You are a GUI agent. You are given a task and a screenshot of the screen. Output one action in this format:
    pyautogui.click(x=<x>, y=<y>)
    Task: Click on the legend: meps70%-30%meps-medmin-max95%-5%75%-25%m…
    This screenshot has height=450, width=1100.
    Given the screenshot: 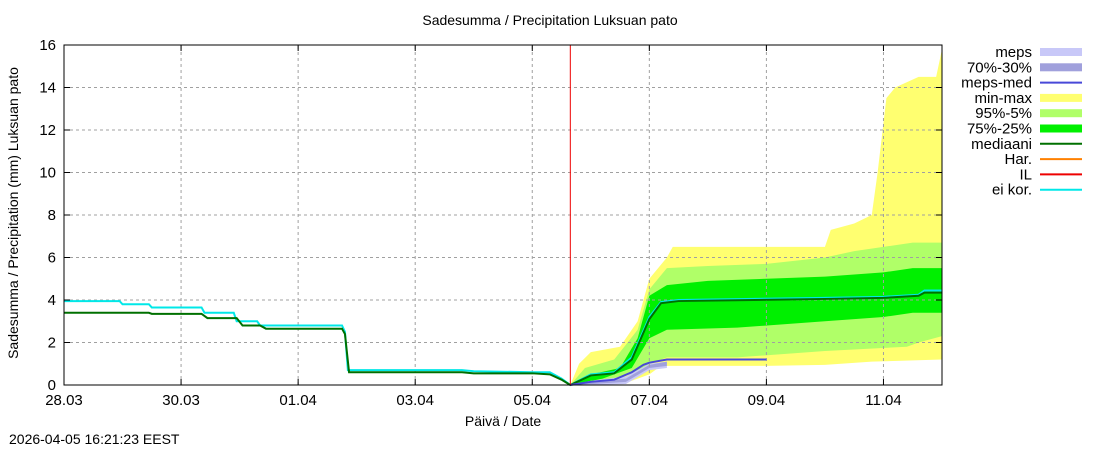 What is the action you would take?
    pyautogui.click(x=1021, y=121)
    